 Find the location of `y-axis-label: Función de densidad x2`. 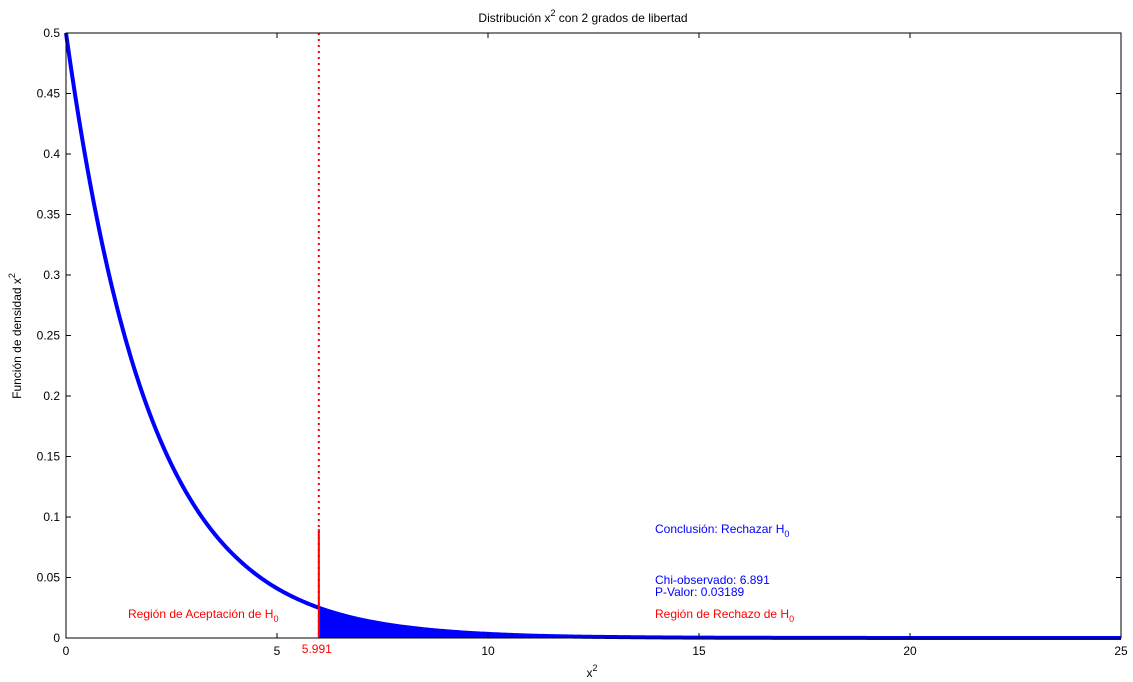

y-axis-label: Función de densidad x2 is located at coordinates (15, 336).